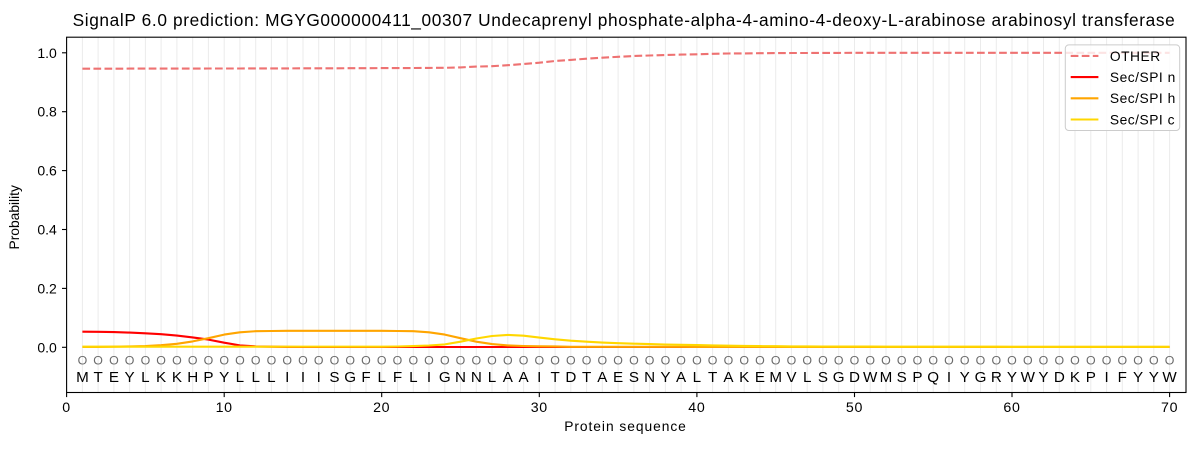  What do you see at coordinates (1143, 98) in the screenshot?
I see `svg-text: Sec/SPI h` at bounding box center [1143, 98].